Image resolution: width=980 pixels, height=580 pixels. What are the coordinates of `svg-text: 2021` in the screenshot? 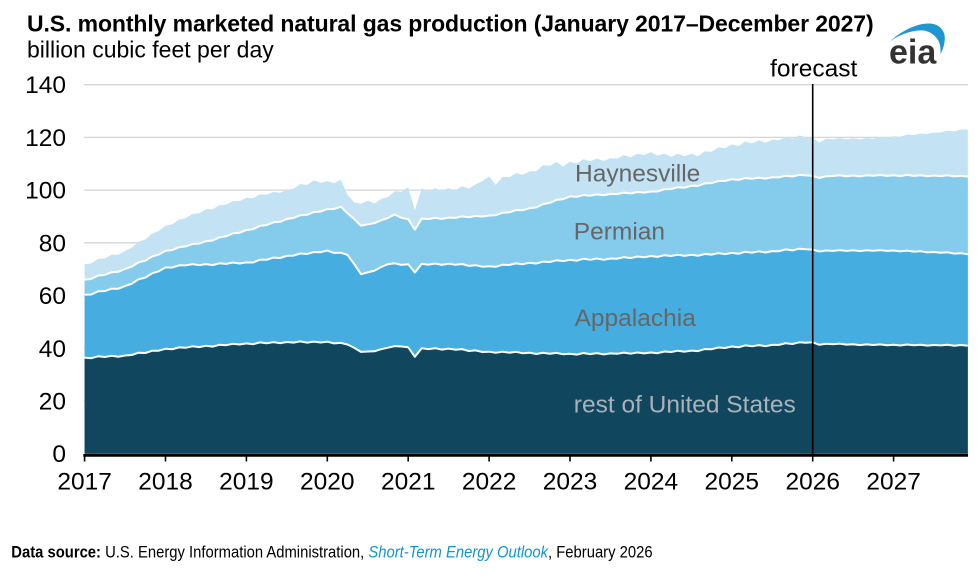 It's located at (408, 482).